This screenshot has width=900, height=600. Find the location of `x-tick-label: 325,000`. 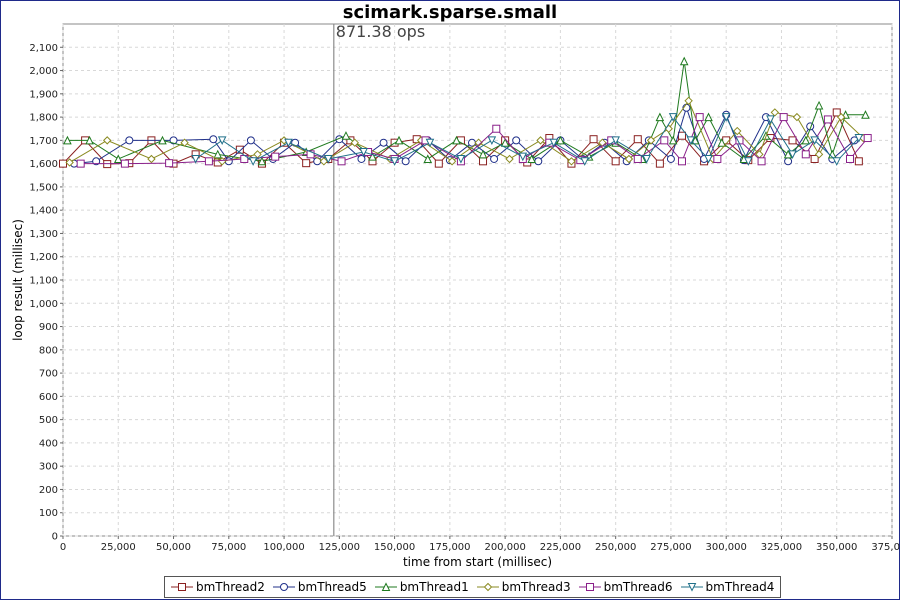

x-tick-label: 325,000 is located at coordinates (781, 547).